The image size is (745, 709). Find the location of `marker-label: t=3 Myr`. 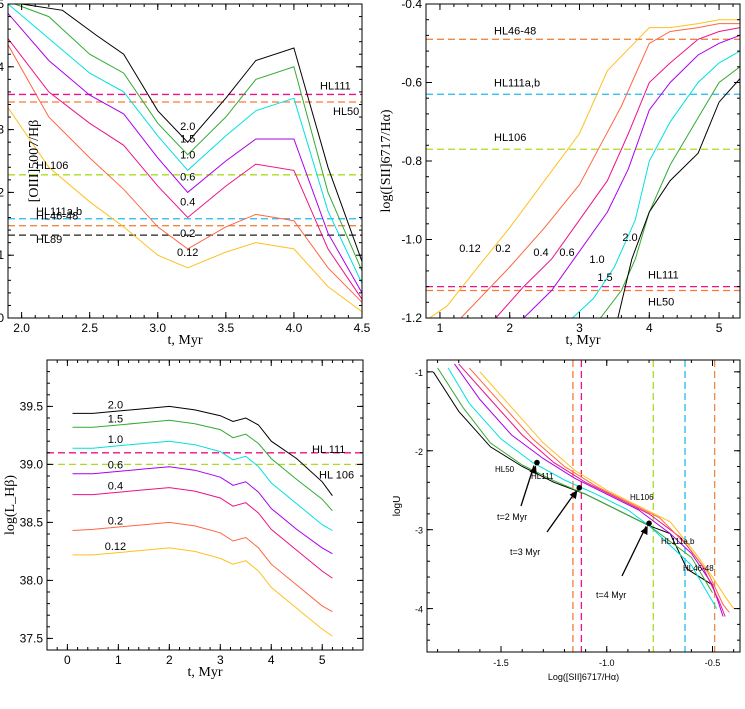

marker-label: t=3 Myr is located at coordinates (525, 552).